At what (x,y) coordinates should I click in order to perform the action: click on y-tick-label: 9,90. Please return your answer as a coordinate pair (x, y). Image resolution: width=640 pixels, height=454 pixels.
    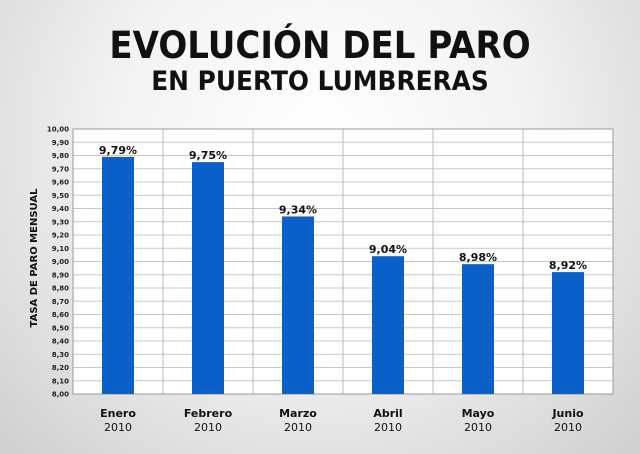
    Looking at the image, I should click on (60, 143).